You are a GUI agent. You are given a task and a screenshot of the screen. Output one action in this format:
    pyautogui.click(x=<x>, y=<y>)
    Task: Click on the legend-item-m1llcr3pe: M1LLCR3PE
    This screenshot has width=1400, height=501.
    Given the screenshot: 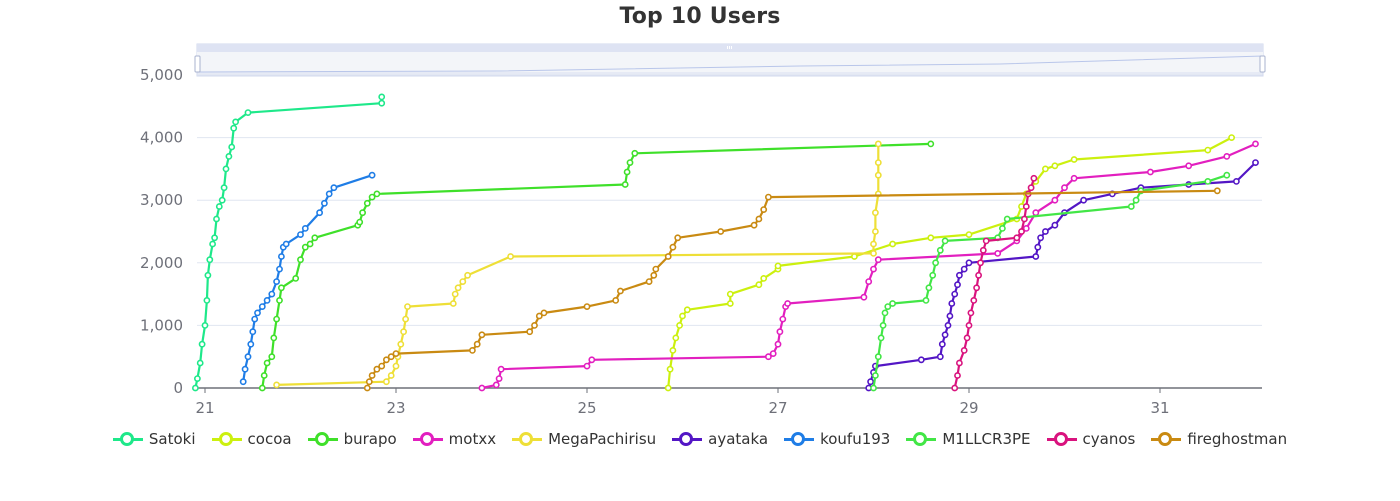 What is the action you would take?
    pyautogui.click(x=968, y=439)
    